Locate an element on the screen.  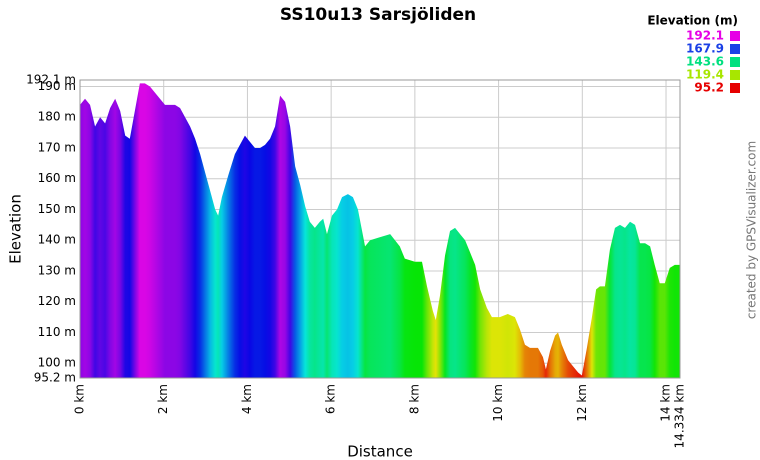
credit: created by GPSVisualizer.com is located at coordinates (752, 230).